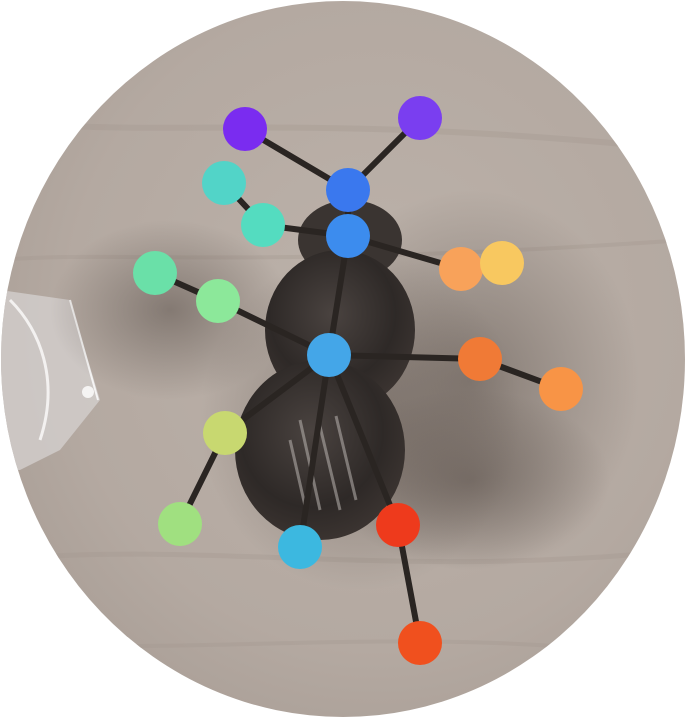 Image resolution: width=685 pixels, height=718 pixels. What do you see at coordinates (398, 525) in the screenshot?
I see `keypoint-hind-right-leg-joint` at bounding box center [398, 525].